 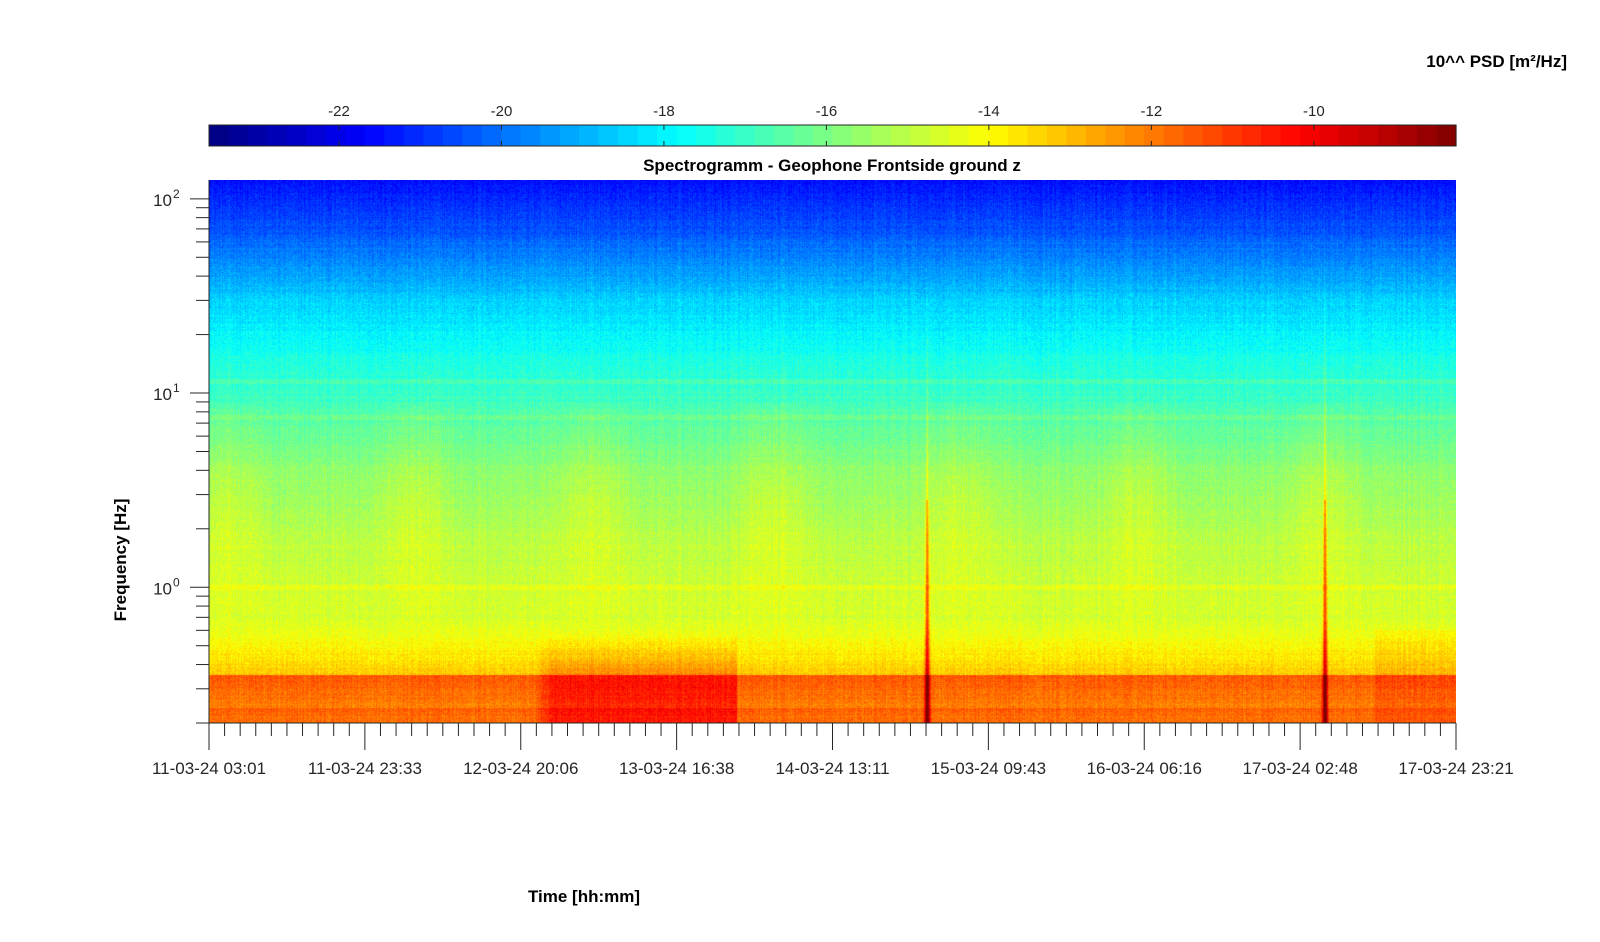 What do you see at coordinates (887, 99) in the screenshot?
I see `colorbar: -22 -20 -18 -16 -14 -12 -10 10^^ PSD [m²/Hz]` at bounding box center [887, 99].